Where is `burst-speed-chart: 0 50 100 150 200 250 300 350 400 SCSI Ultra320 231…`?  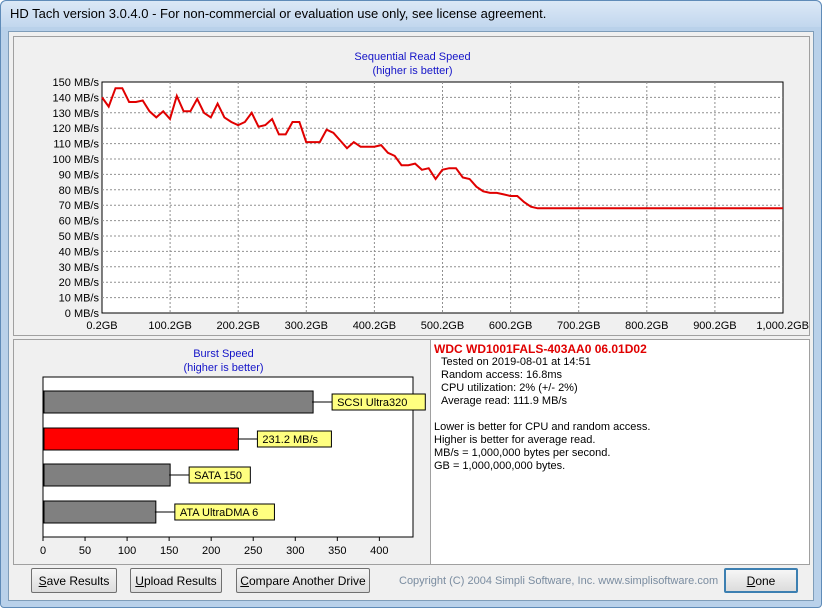
burst-speed-chart: 0 50 100 150 200 250 300 350 400 SCSI Ultra320 231… is located at coordinates (233, 466).